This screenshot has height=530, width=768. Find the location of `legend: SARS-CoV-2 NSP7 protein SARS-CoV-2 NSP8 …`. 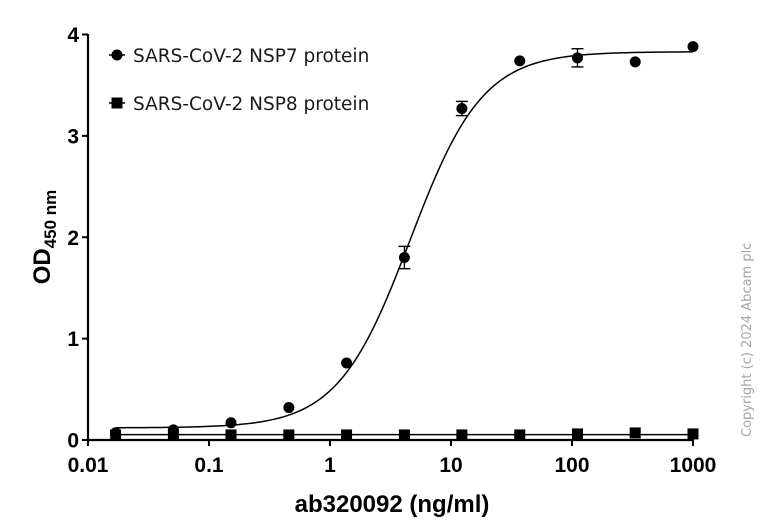

legend: SARS-CoV-2 NSP7 protein SARS-CoV-2 NSP8 … is located at coordinates (239, 80).